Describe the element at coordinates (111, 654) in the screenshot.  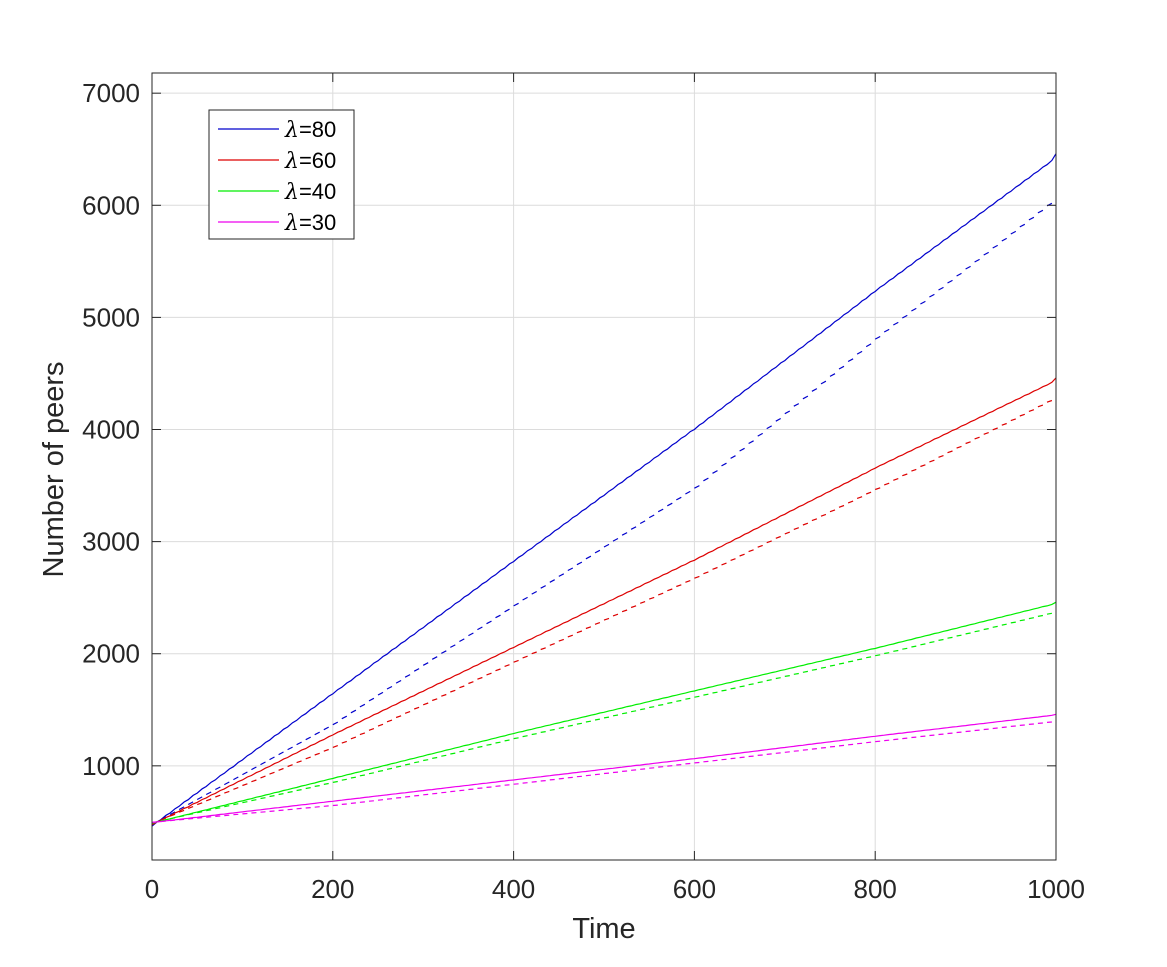
I see `y-tick-label: 2000` at that location.